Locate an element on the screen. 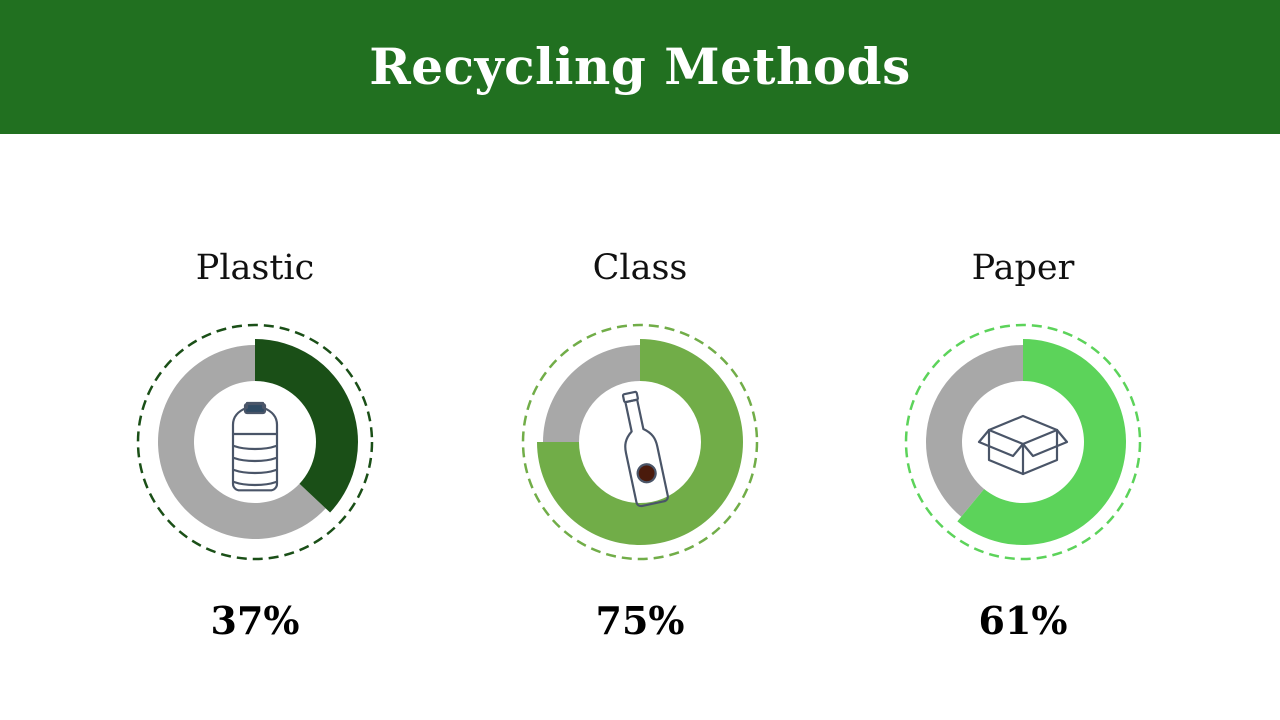  class-dashed-ring is located at coordinates (640, 442).